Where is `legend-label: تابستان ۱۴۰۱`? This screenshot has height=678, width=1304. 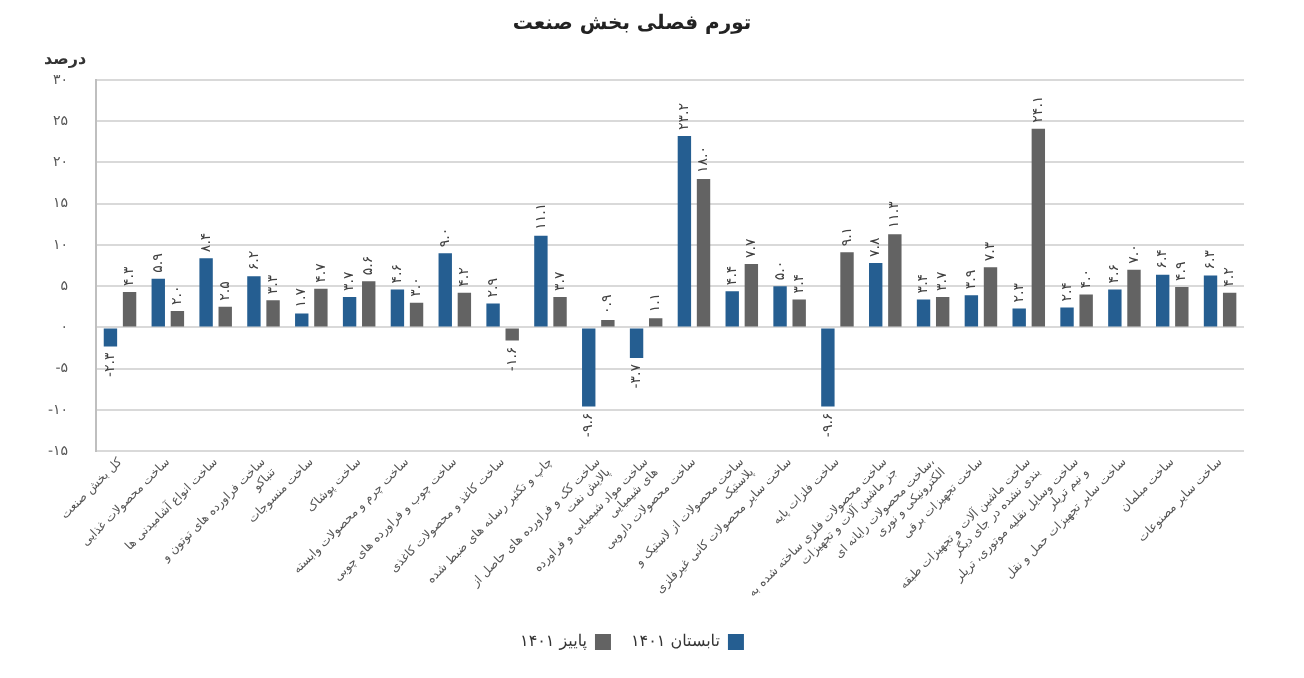
legend-label: تابستان ۱۴۰۱ is located at coordinates (675, 641).